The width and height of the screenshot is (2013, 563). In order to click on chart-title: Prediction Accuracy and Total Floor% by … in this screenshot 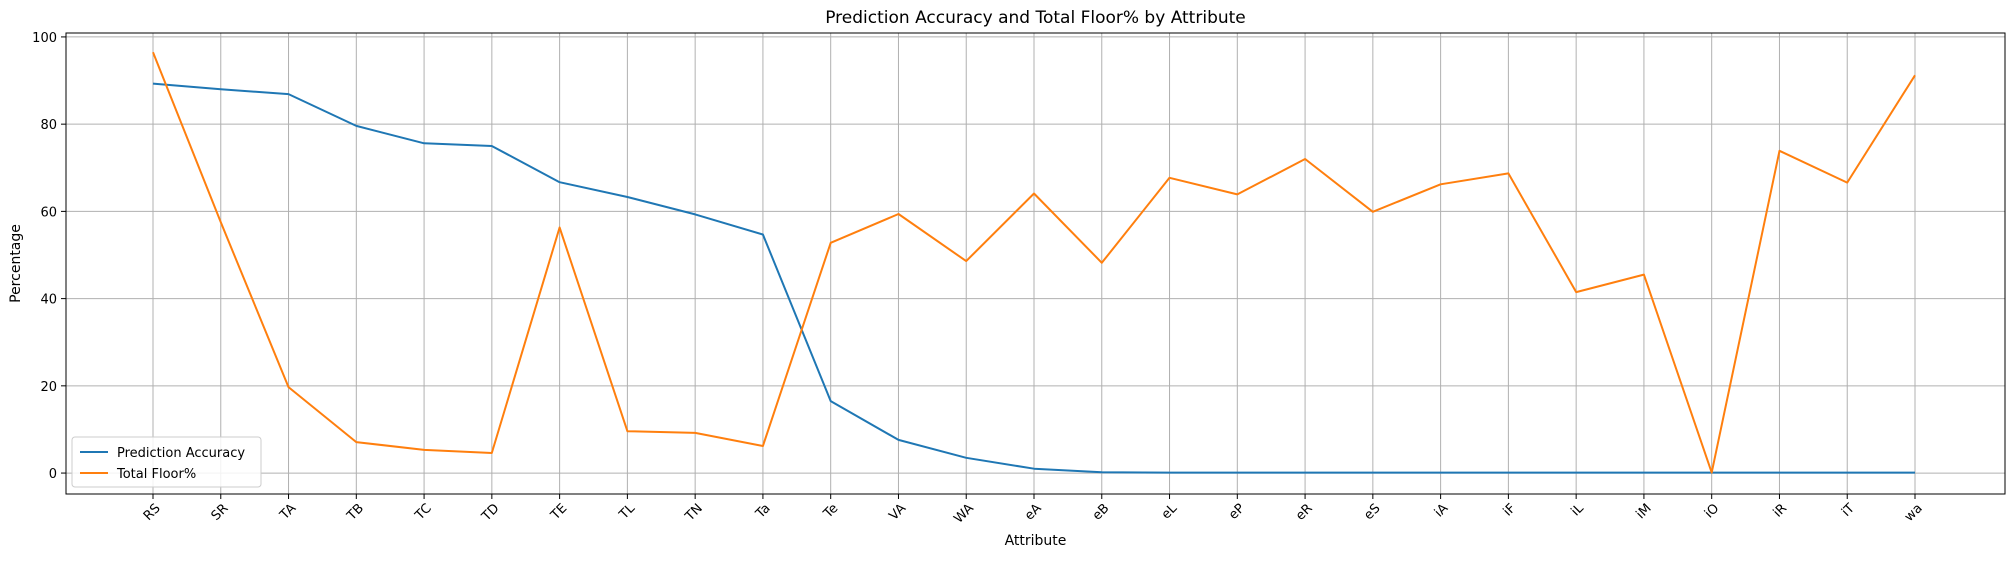, I will do `click(1035, 18)`.